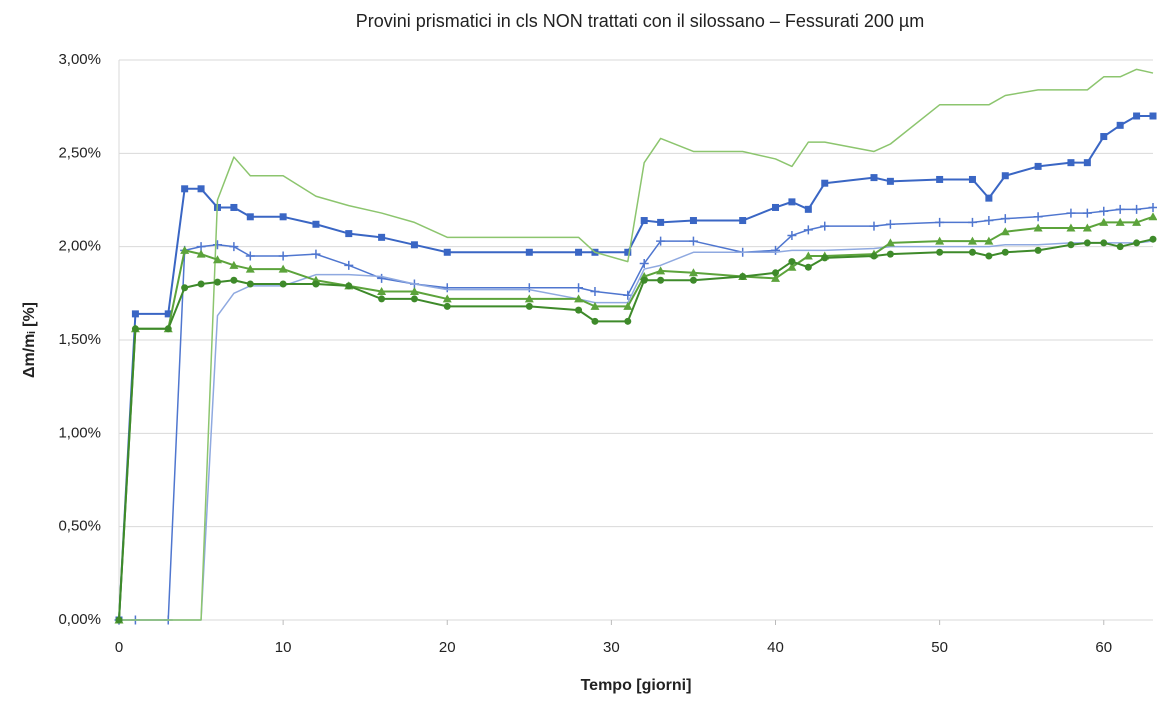 Image resolution: width=1157 pixels, height=702 pixels. What do you see at coordinates (79, 339) in the screenshot?
I see `y-tick-label: 1,50%` at bounding box center [79, 339].